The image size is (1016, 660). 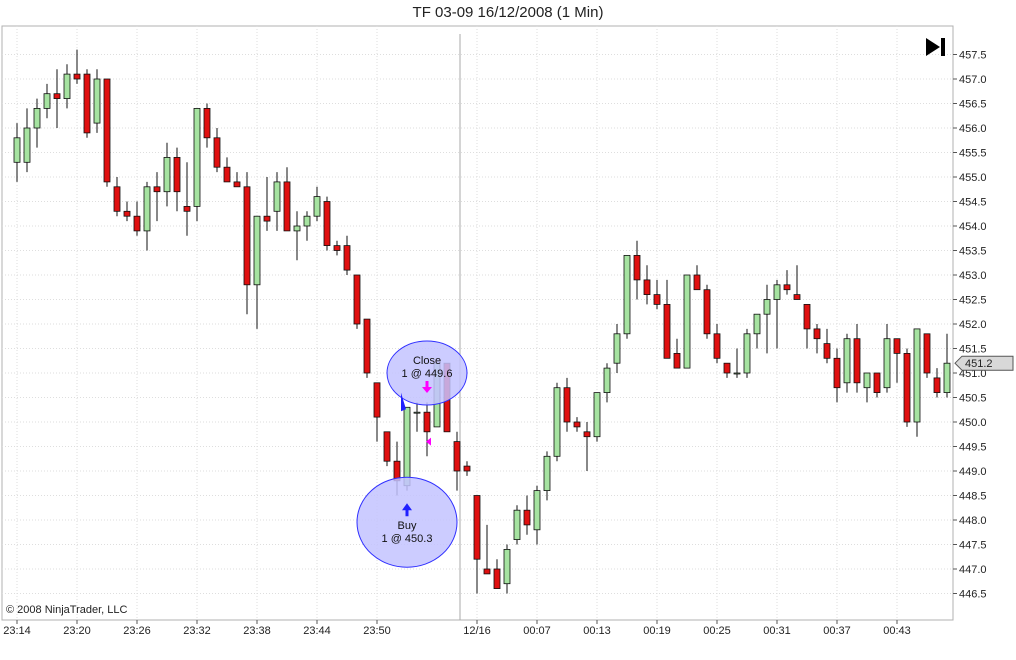 I want to click on y-tick-label: 446.5, so click(x=973, y=595).